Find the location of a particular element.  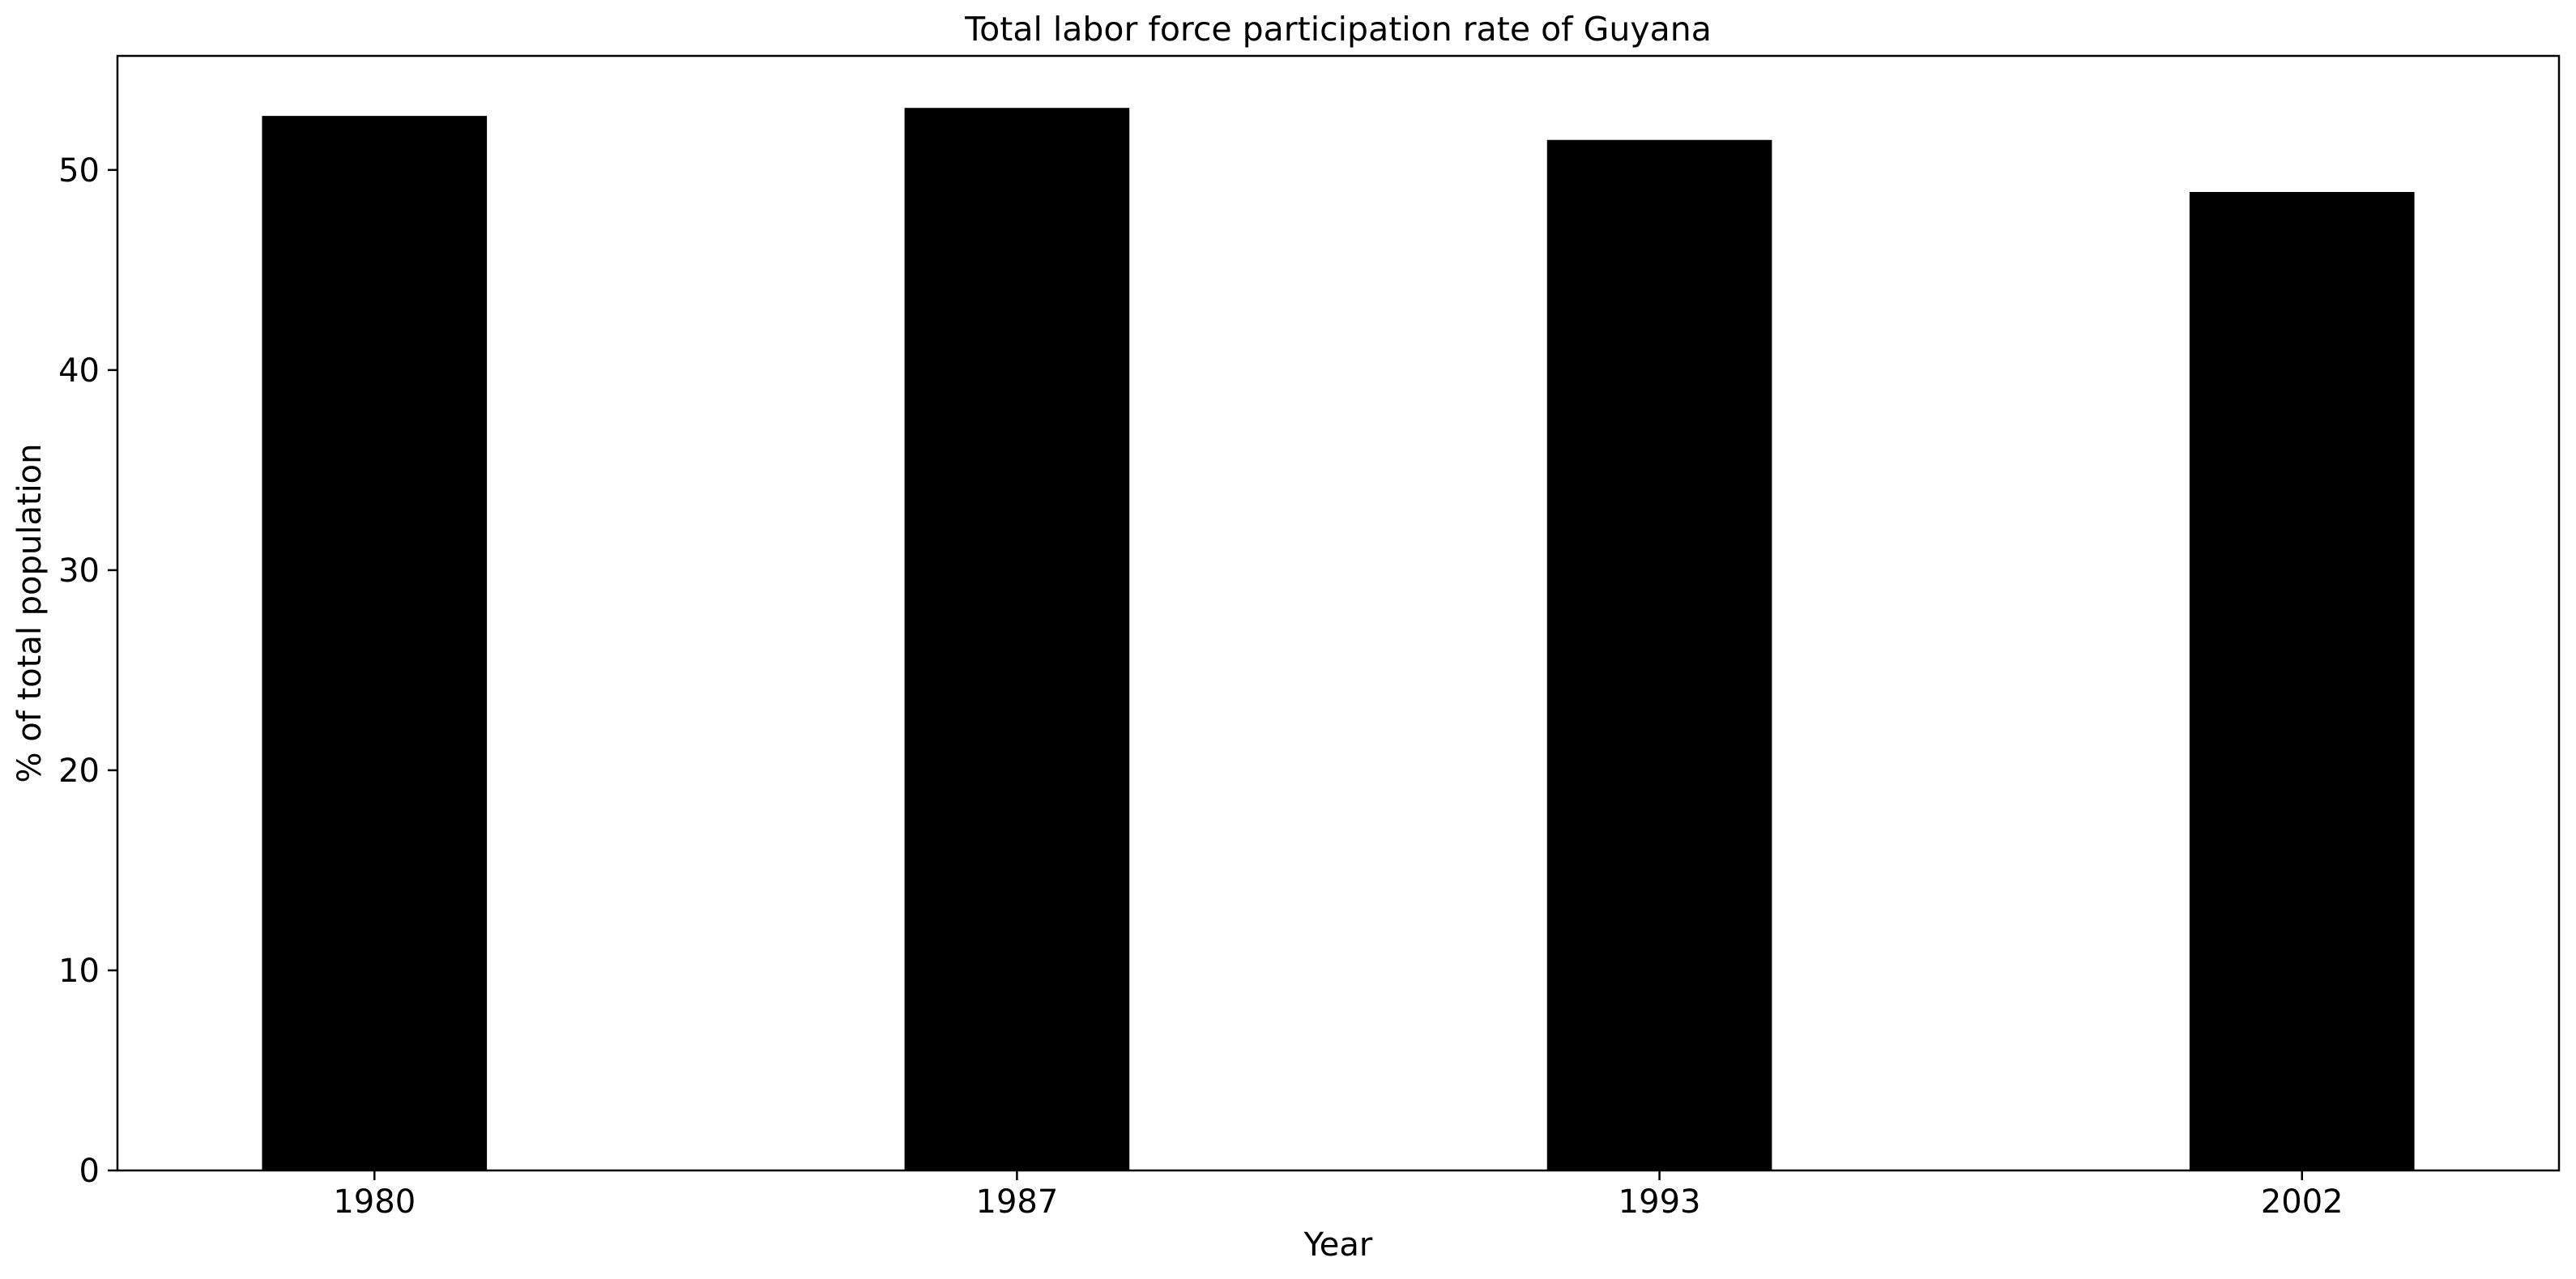

y-tick-label: 30 is located at coordinates (79, 571).